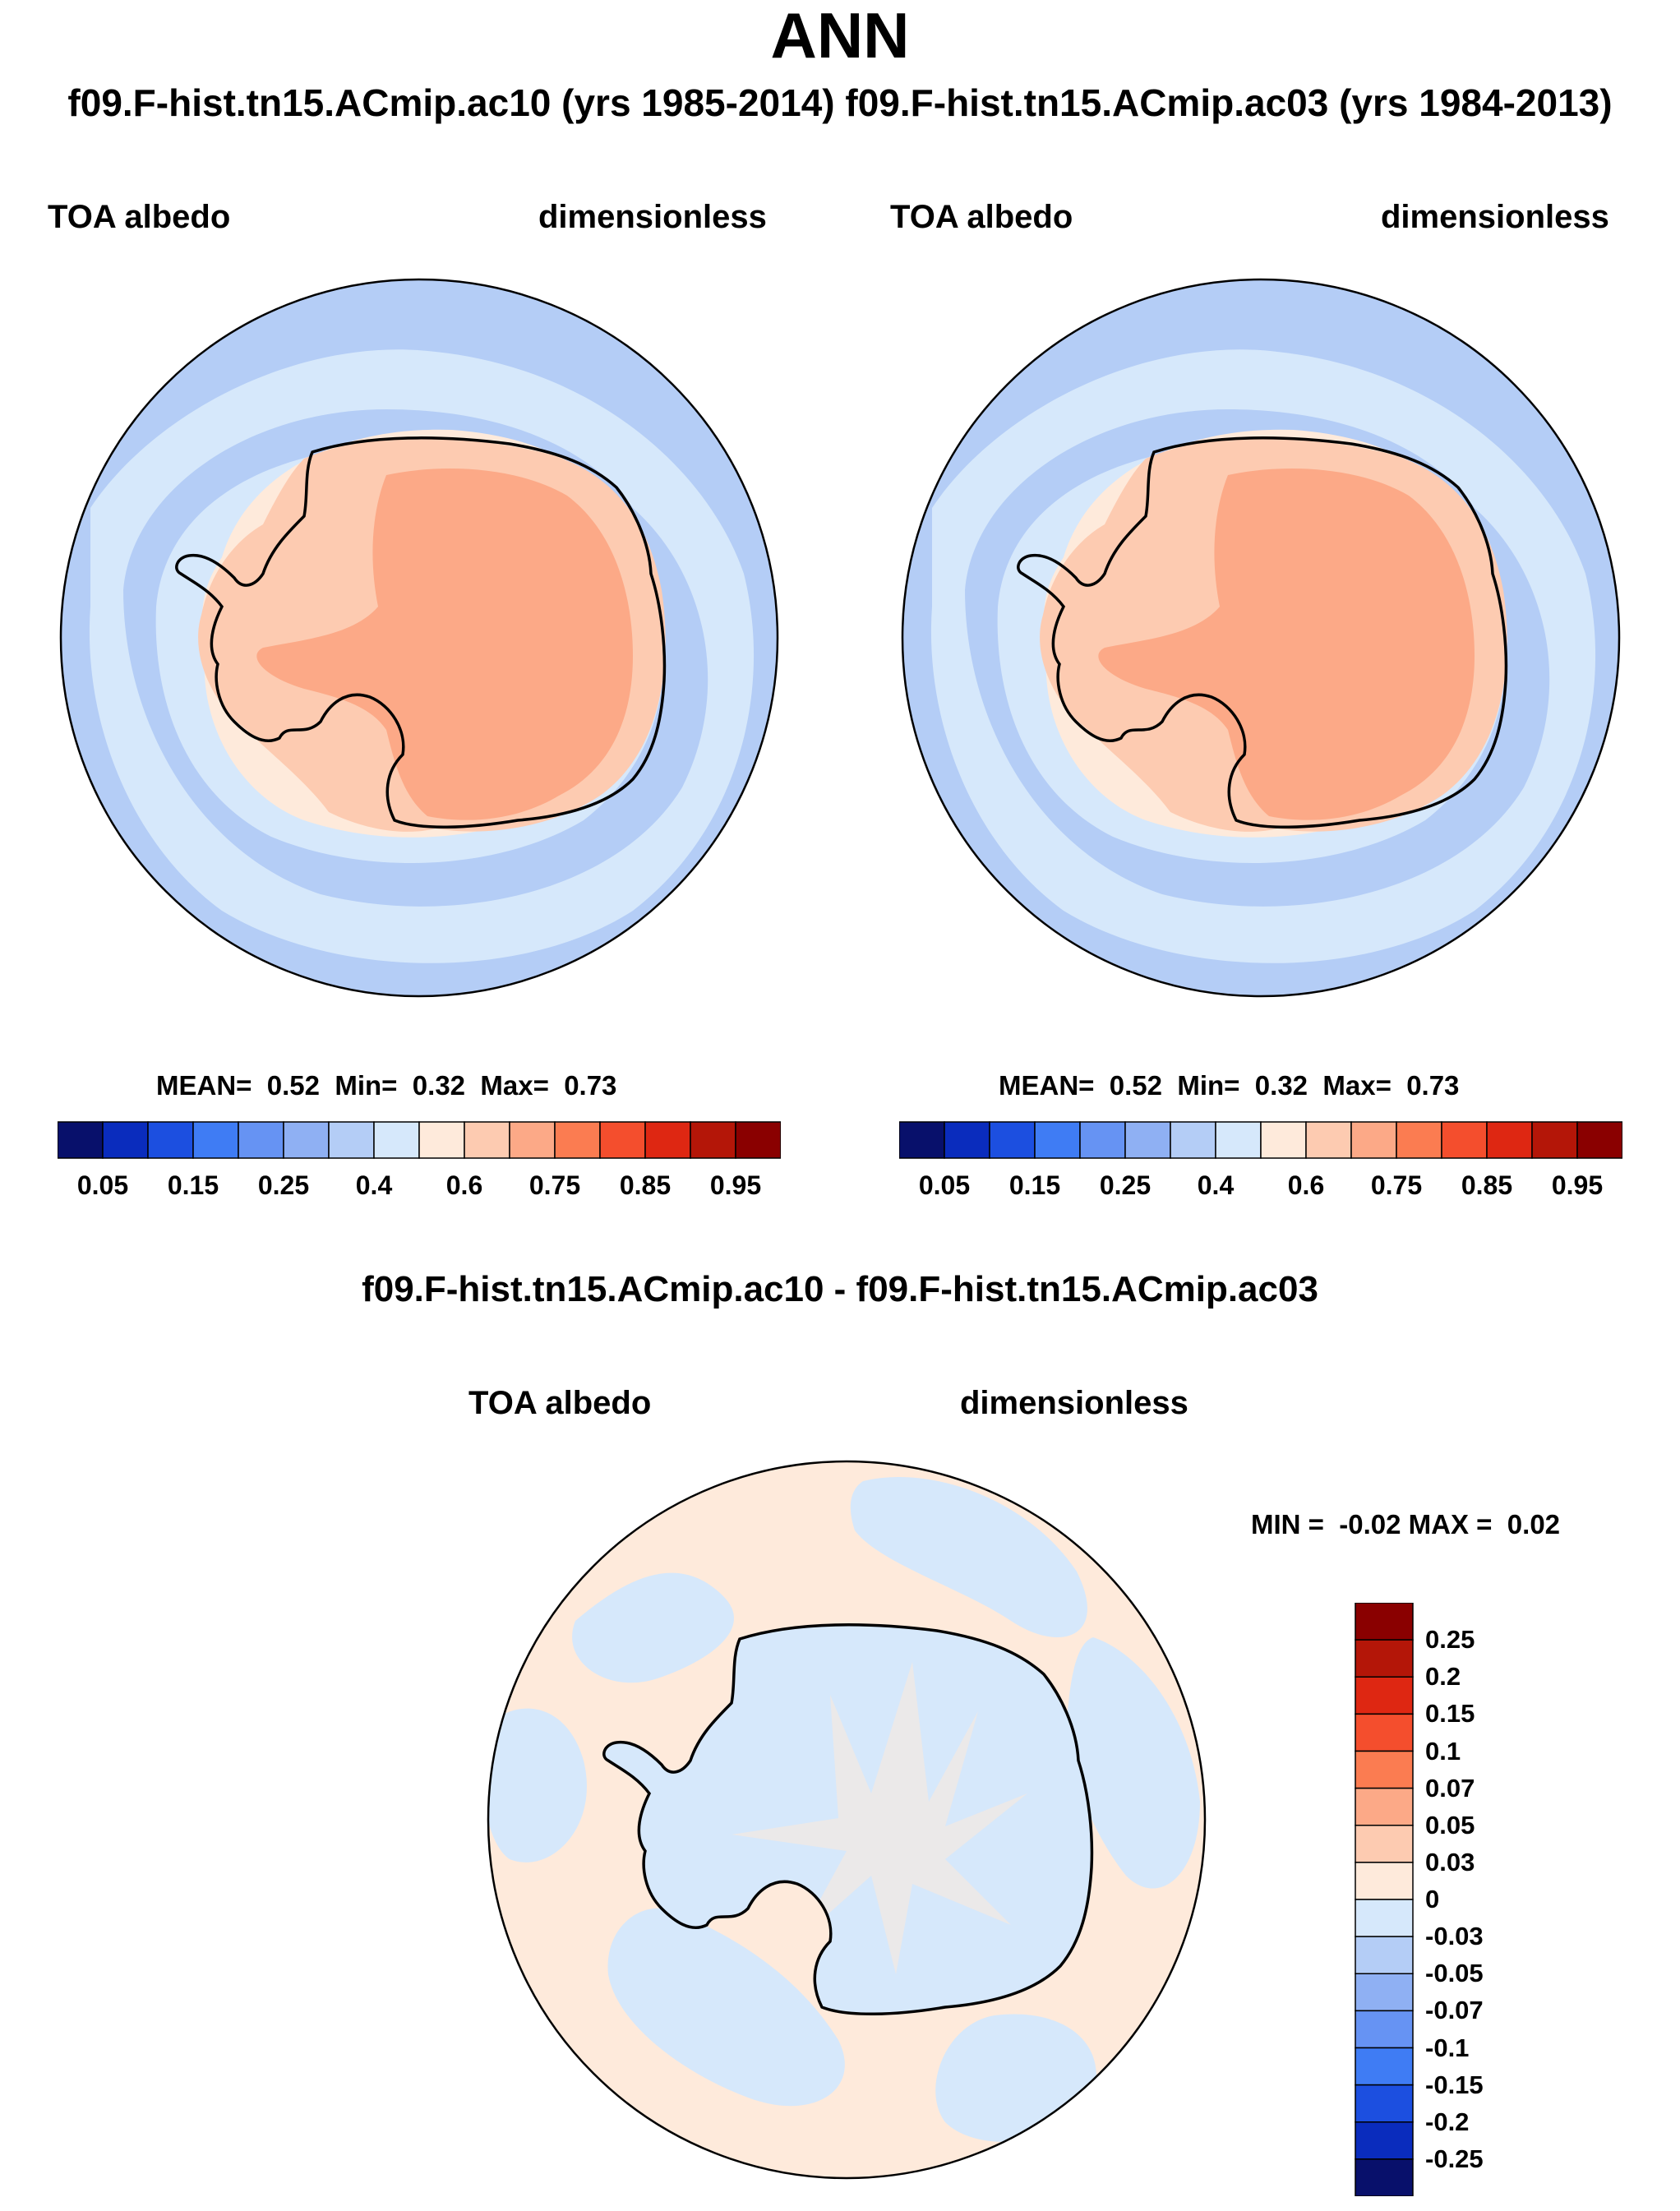  Describe the element at coordinates (439, 1085) in the screenshot. I see `panel1-min-value: 0.32` at that location.